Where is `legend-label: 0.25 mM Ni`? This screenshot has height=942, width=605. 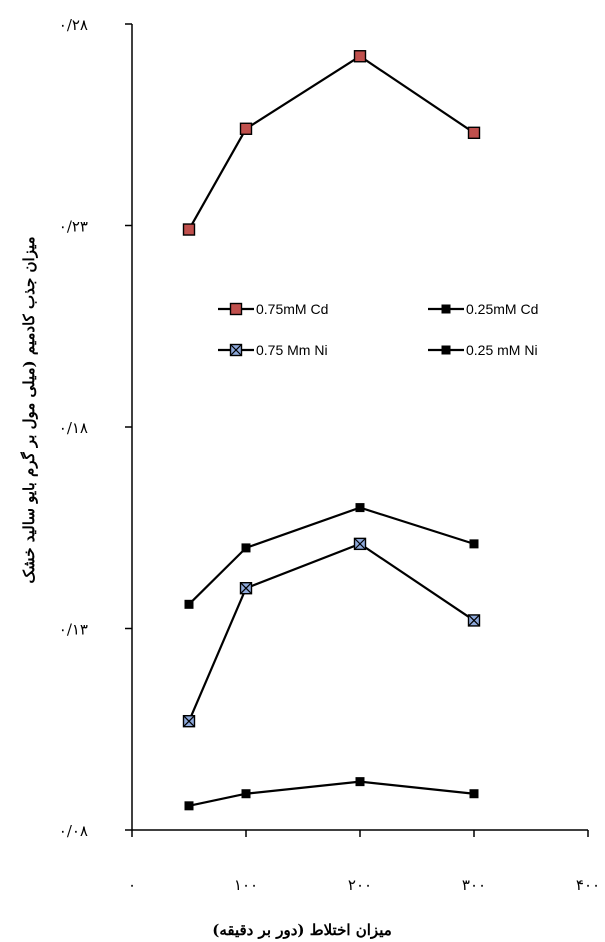
legend-label: 0.25 mM Ni is located at coordinates (502, 350).